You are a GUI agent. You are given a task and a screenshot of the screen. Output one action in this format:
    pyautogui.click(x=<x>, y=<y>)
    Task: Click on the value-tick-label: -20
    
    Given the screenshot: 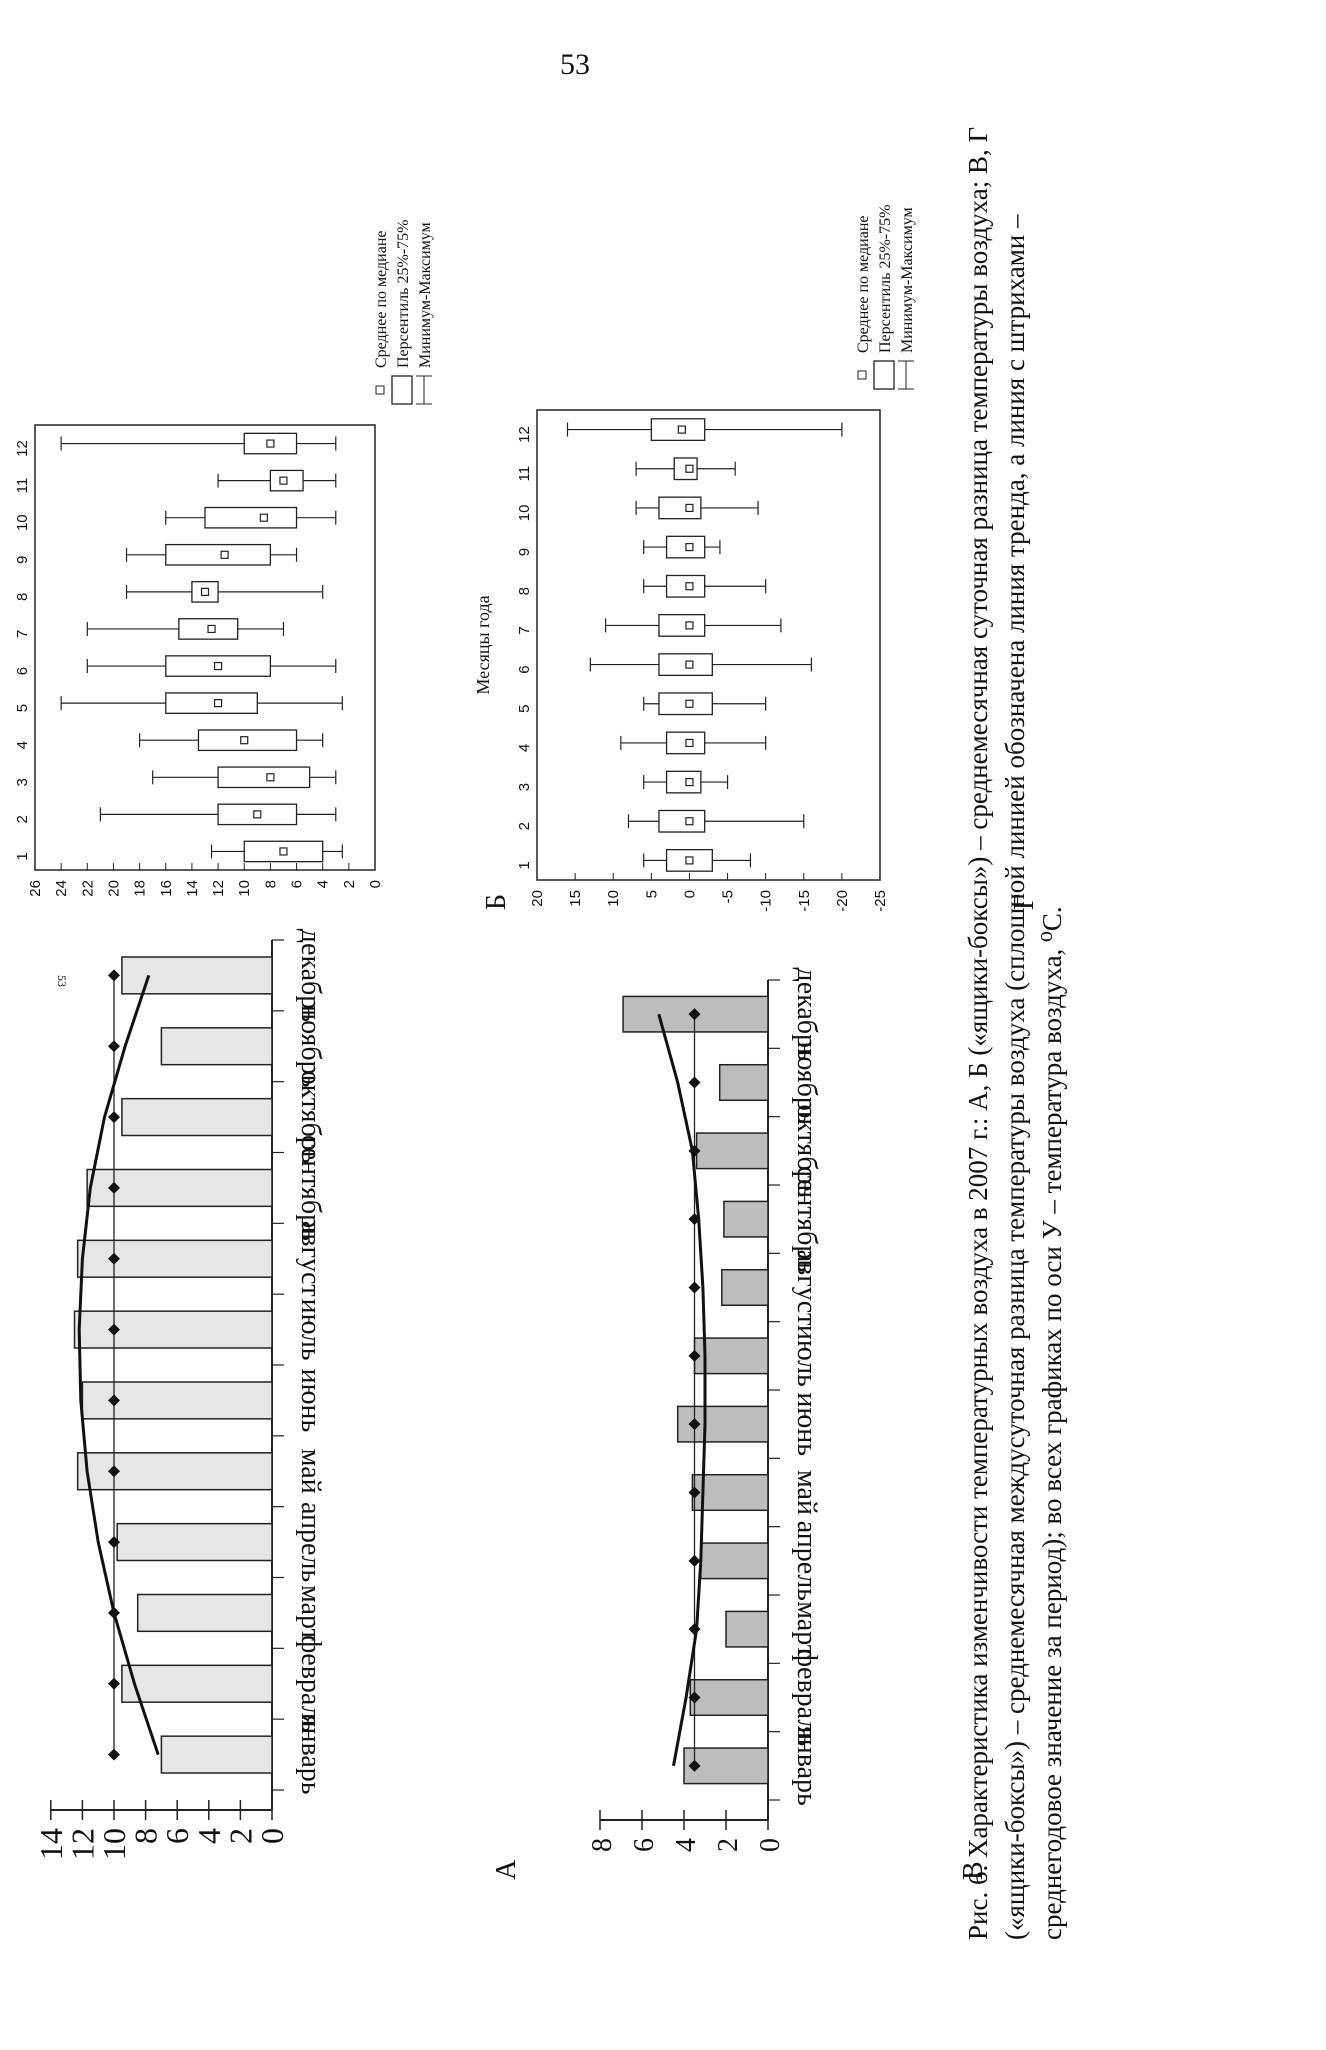 What is the action you would take?
    pyautogui.click(x=842, y=901)
    